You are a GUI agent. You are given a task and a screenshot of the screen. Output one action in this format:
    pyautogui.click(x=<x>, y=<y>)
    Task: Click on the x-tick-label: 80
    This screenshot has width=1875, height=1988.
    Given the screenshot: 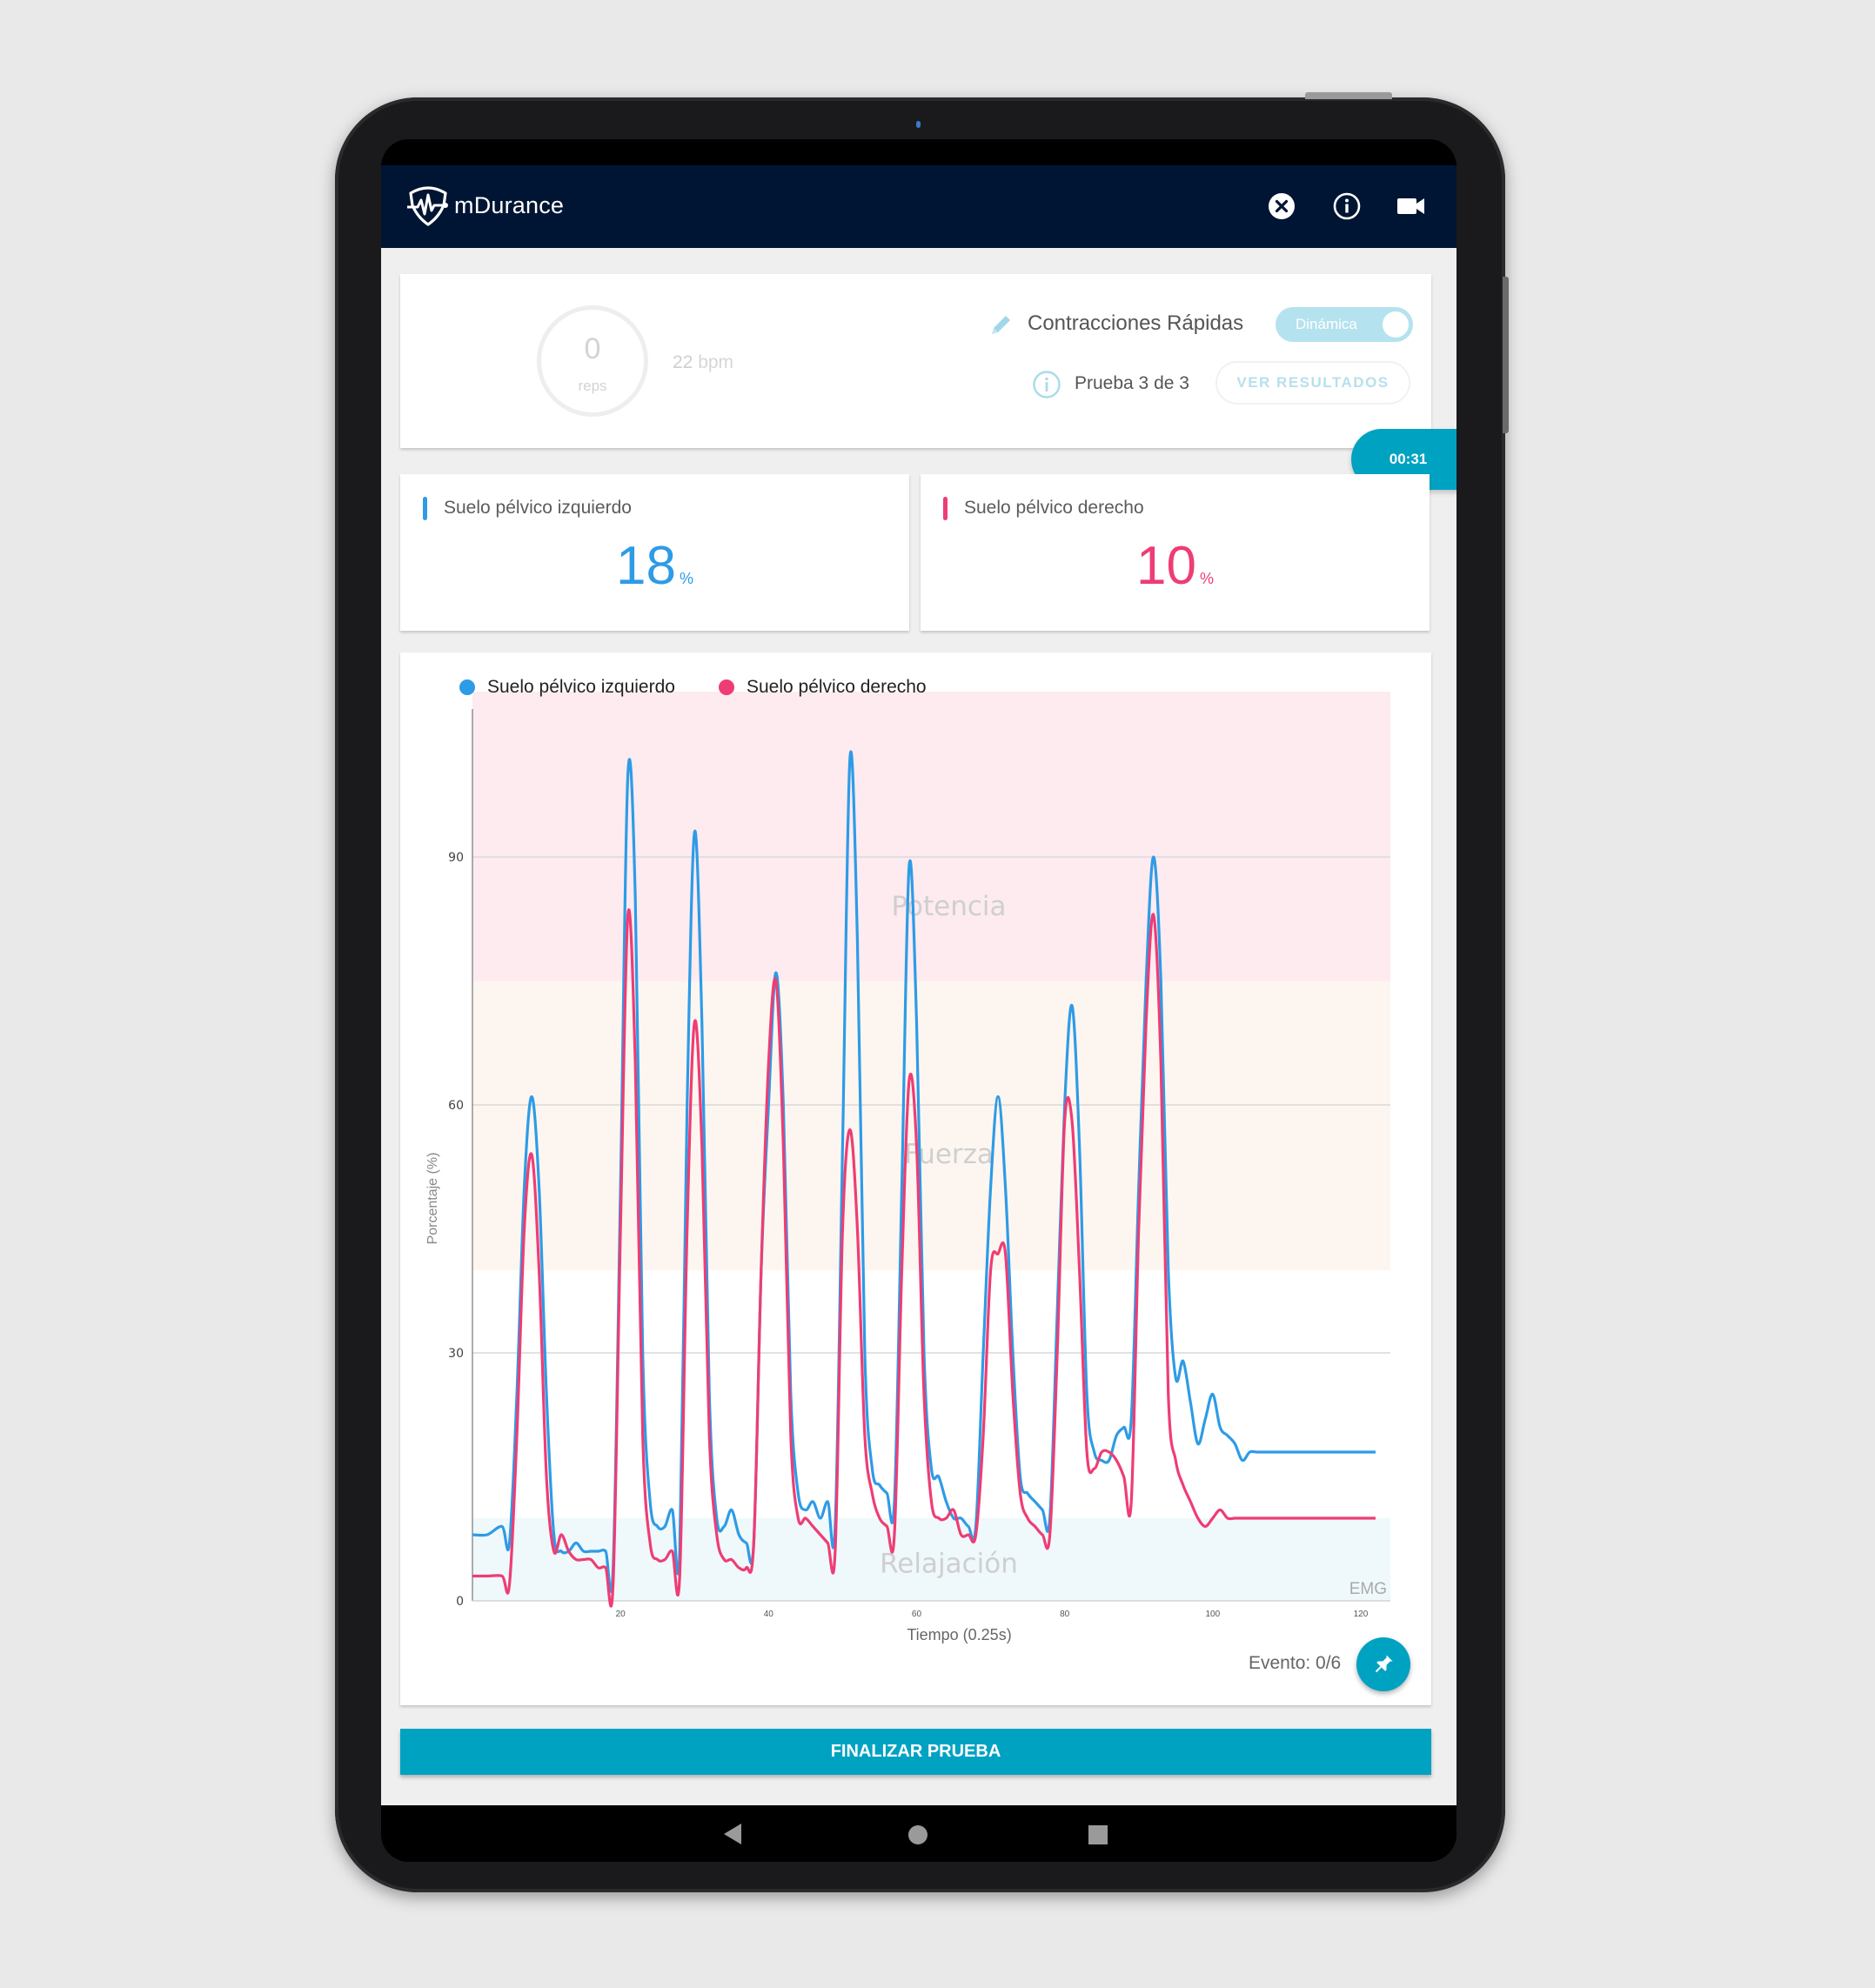 What is the action you would take?
    pyautogui.click(x=1065, y=1614)
    